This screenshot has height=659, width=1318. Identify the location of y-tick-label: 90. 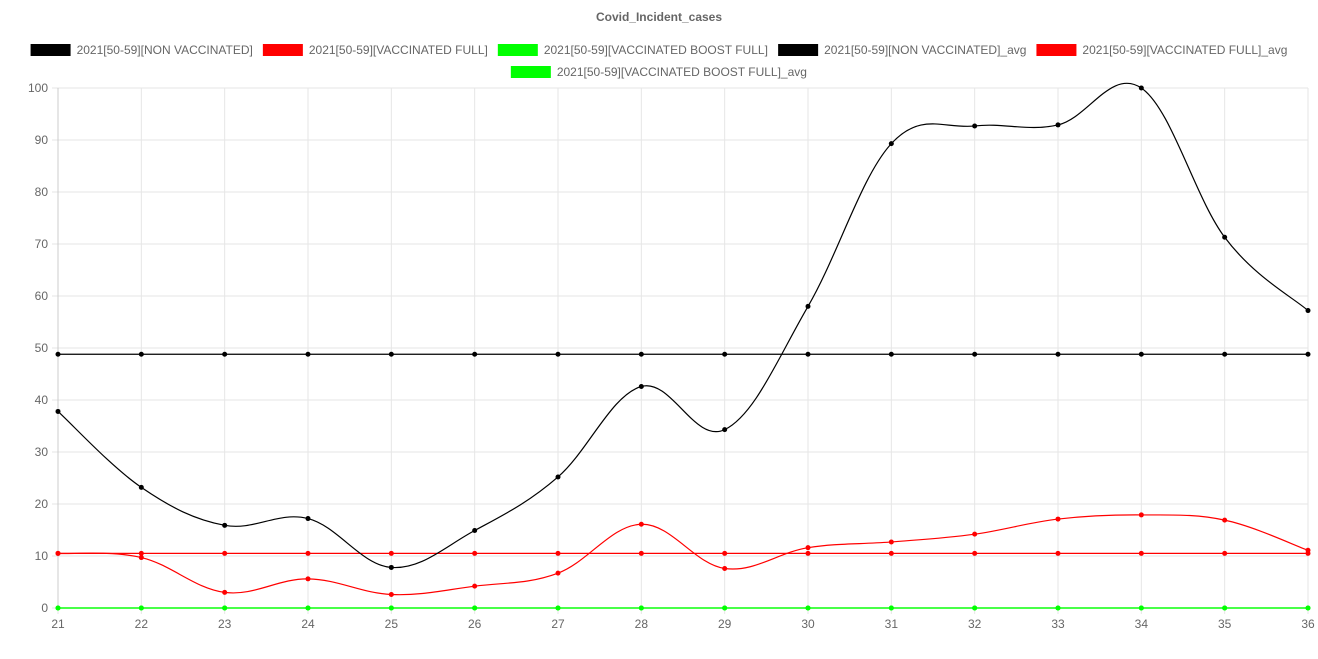
(42, 140).